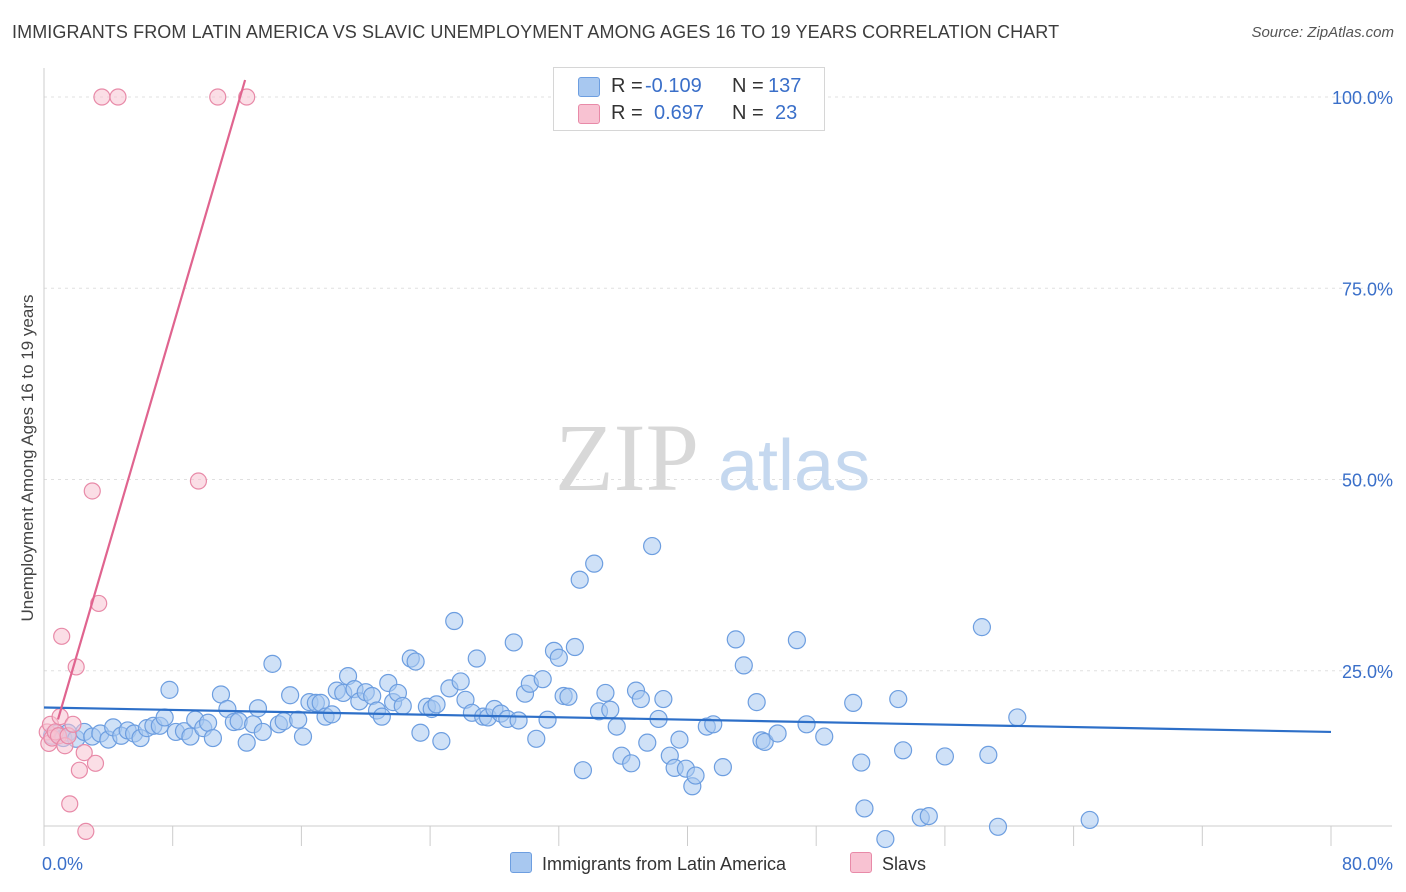  What do you see at coordinates (627, 457) in the screenshot?
I see `watermark-zip: ZIP` at bounding box center [627, 457].